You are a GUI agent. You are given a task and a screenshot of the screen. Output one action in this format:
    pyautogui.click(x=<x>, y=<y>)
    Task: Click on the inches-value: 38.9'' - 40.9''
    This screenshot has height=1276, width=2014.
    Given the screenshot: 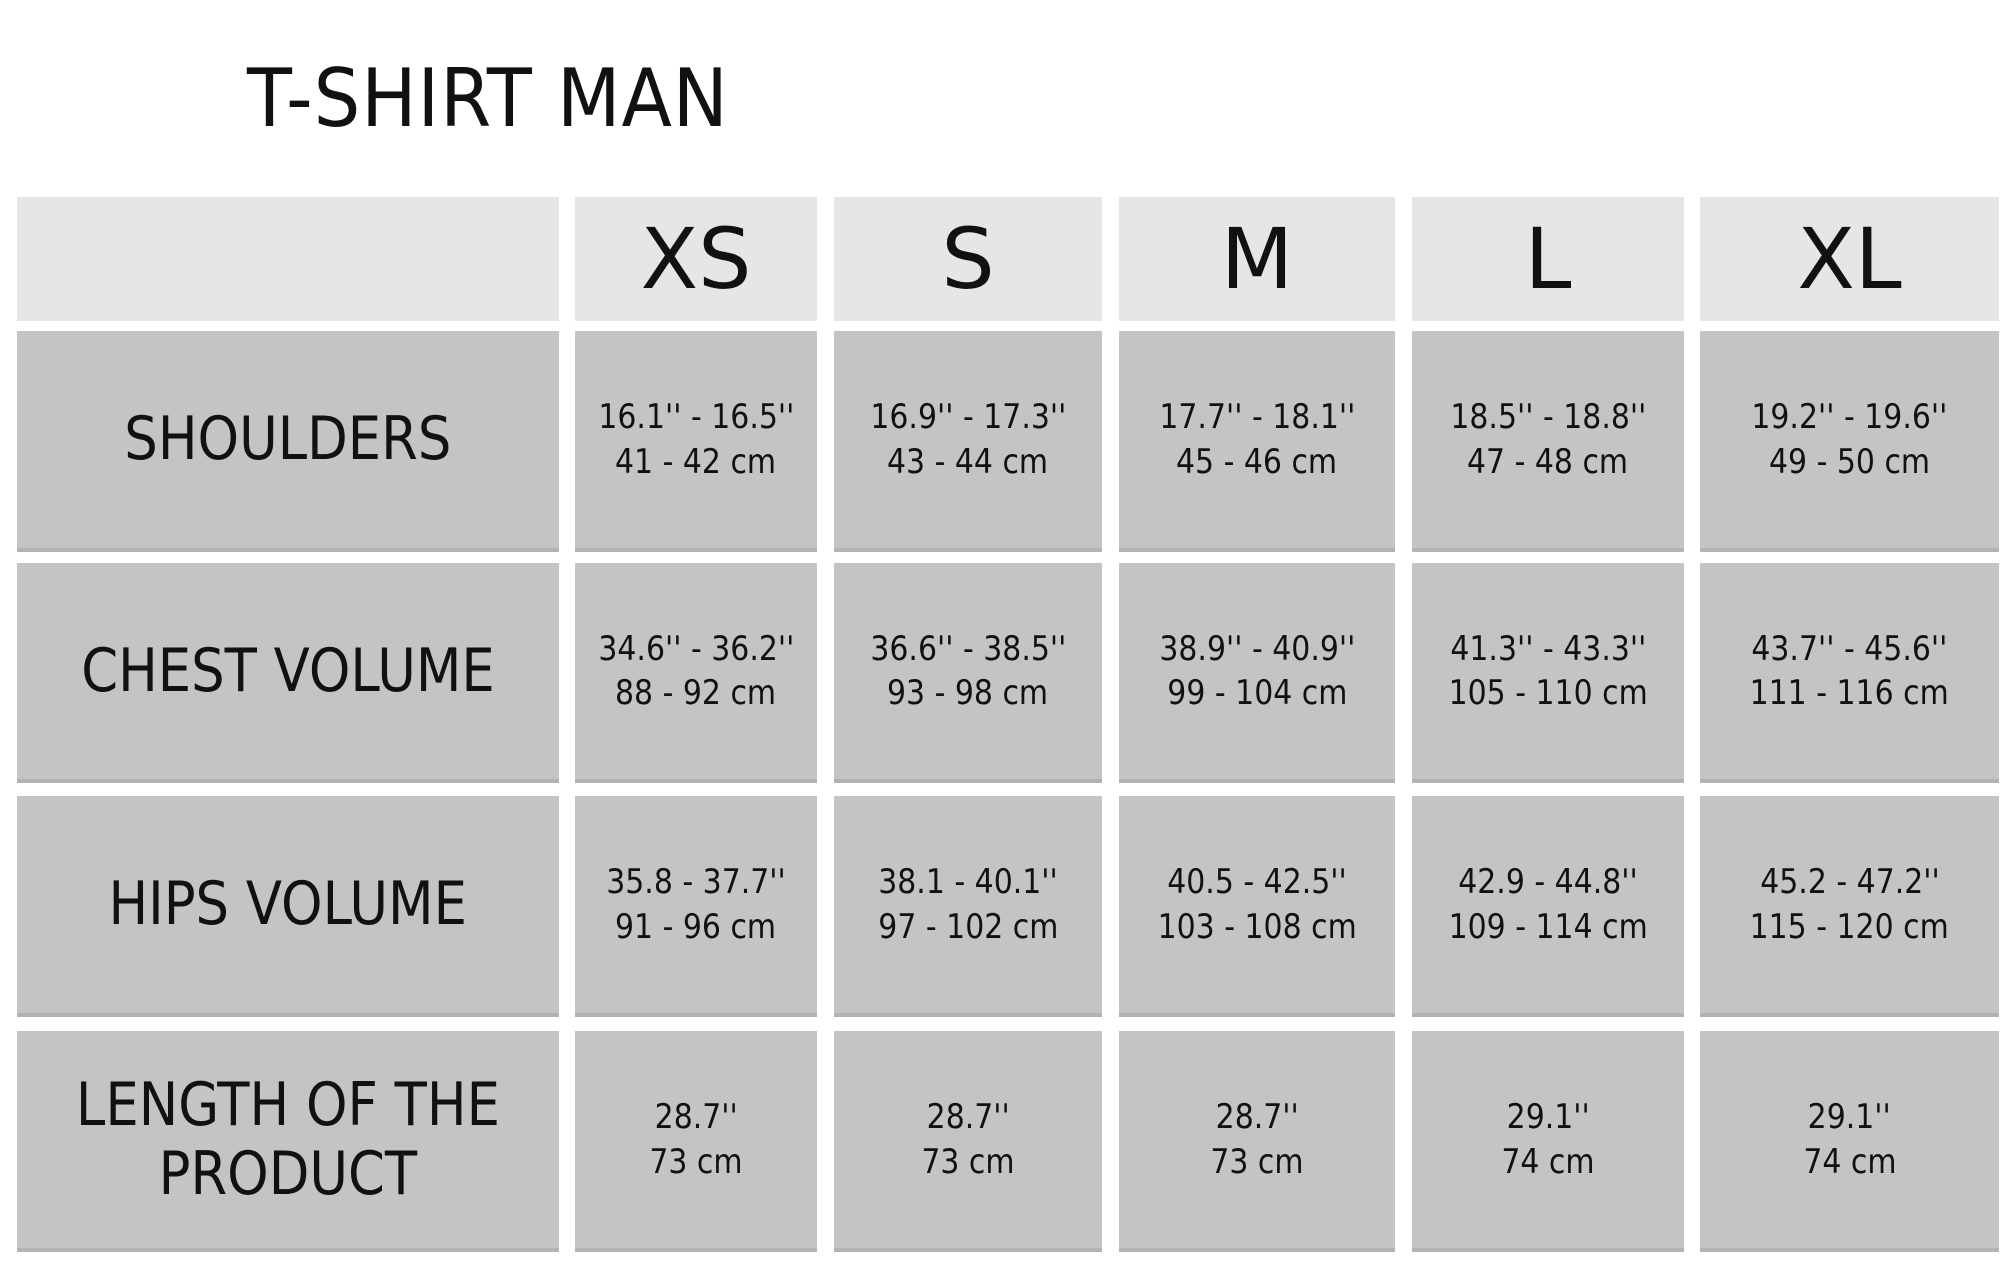 What is the action you would take?
    pyautogui.click(x=1257, y=648)
    